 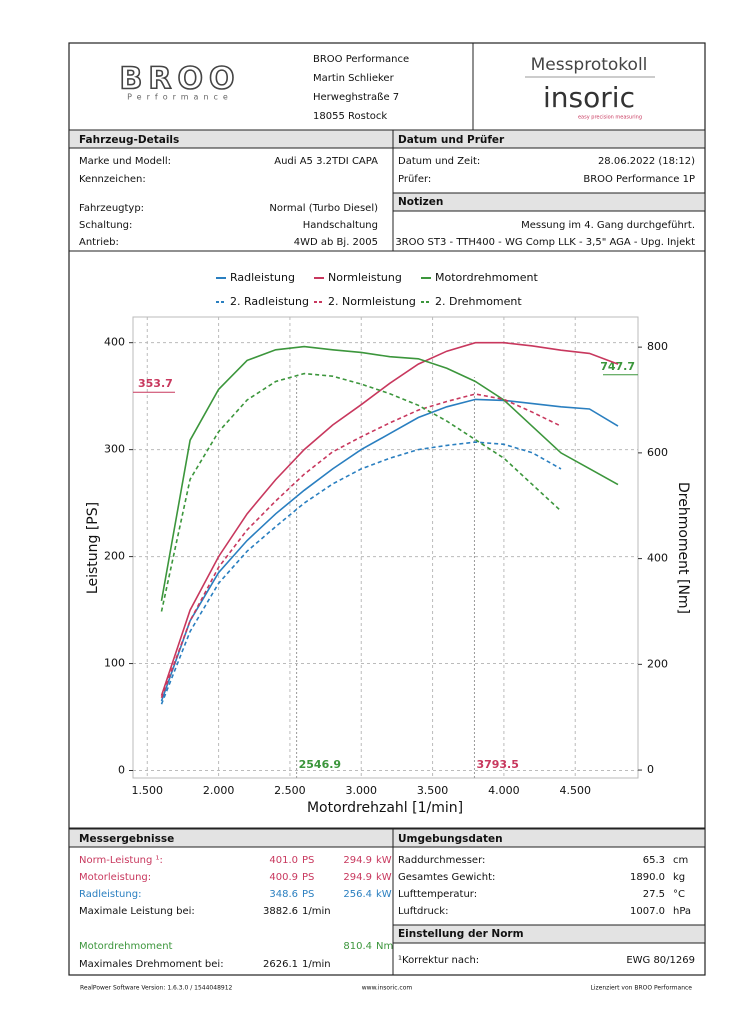 What do you see at coordinates (385, 808) in the screenshot?
I see `x-axis-label: Motordrehzahl [1/min]` at bounding box center [385, 808].